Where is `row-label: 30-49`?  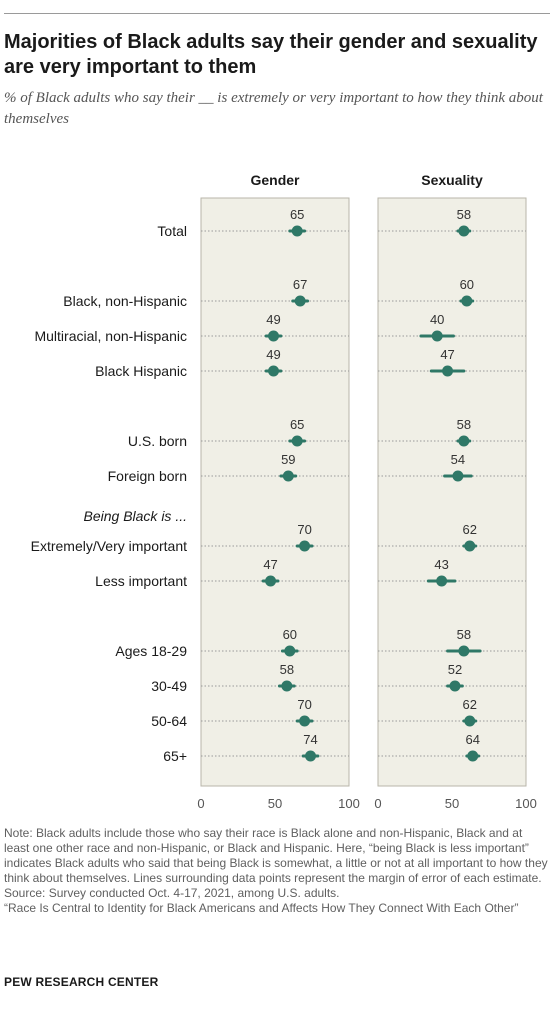 row-label: 30-49 is located at coordinates (169, 686).